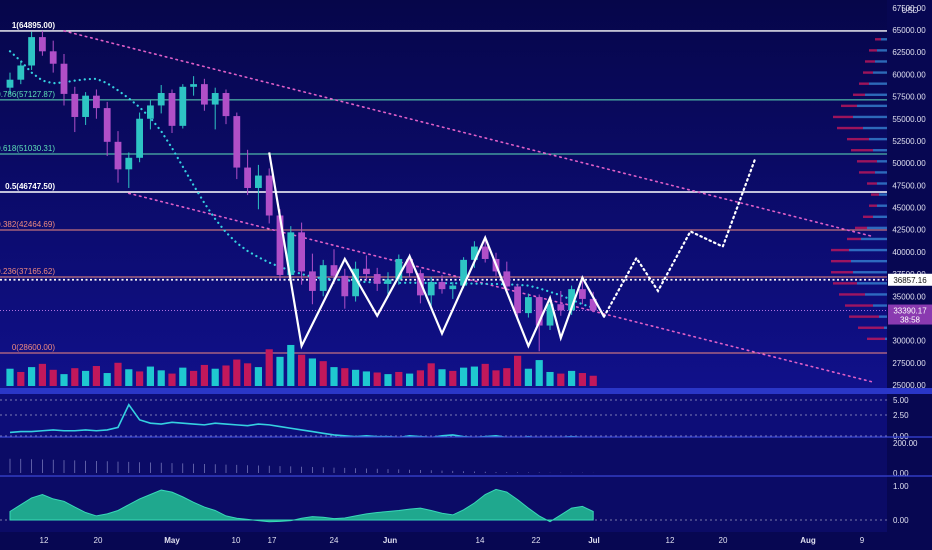 The height and width of the screenshot is (550, 932). Describe the element at coordinates (723, 540) in the screenshot. I see `time-axis-tick: 20` at that location.